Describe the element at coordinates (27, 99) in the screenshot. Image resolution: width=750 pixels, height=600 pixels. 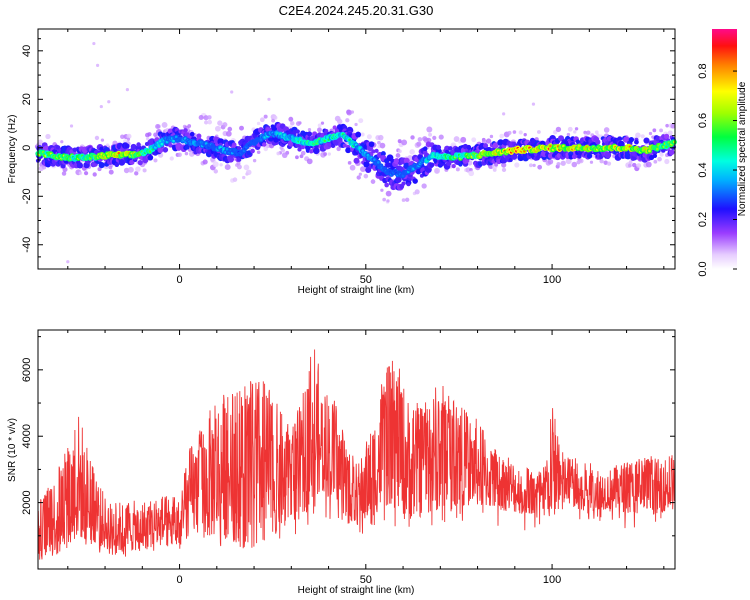
I see `y-tick-label: 20` at that location.